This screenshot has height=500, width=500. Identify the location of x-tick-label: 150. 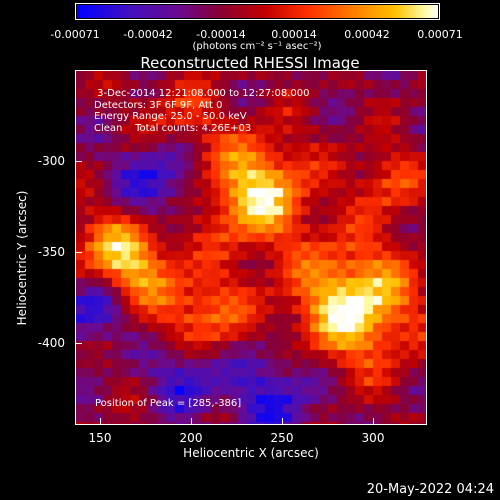
(100, 438).